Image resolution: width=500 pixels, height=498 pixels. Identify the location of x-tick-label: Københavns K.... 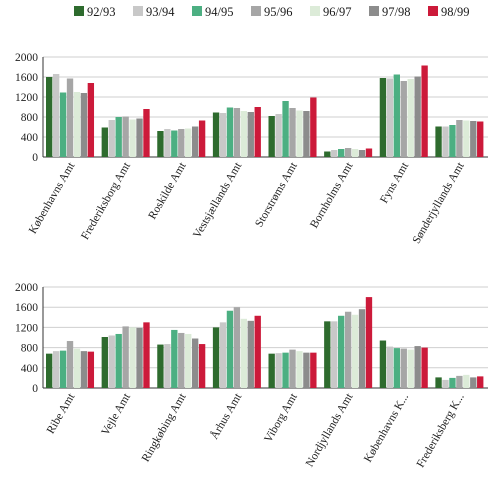
(386, 427).